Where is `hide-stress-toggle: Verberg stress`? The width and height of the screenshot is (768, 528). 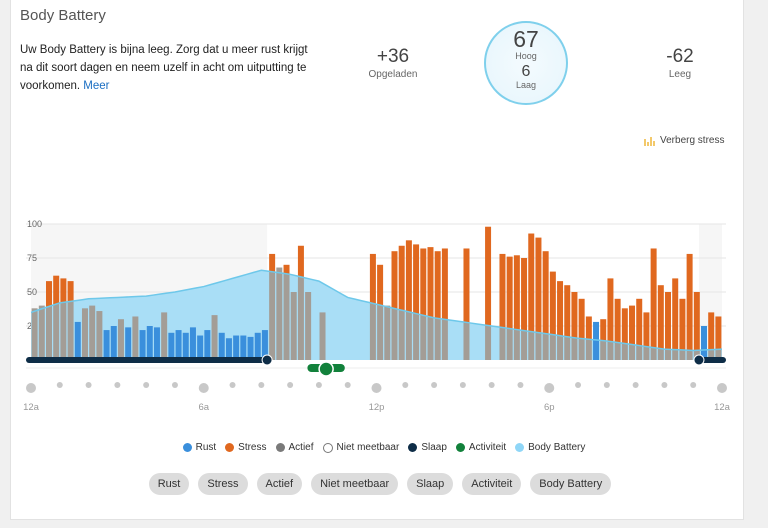 hide-stress-toggle: Verberg stress is located at coordinates (684, 140).